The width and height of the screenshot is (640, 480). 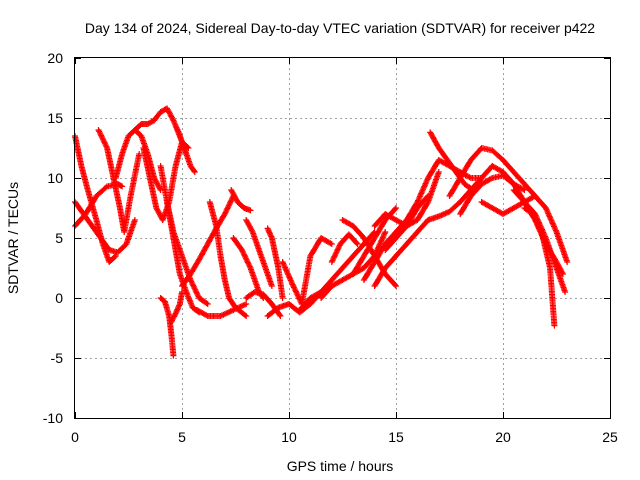 I want to click on x-tick-label: 15, so click(x=396, y=437).